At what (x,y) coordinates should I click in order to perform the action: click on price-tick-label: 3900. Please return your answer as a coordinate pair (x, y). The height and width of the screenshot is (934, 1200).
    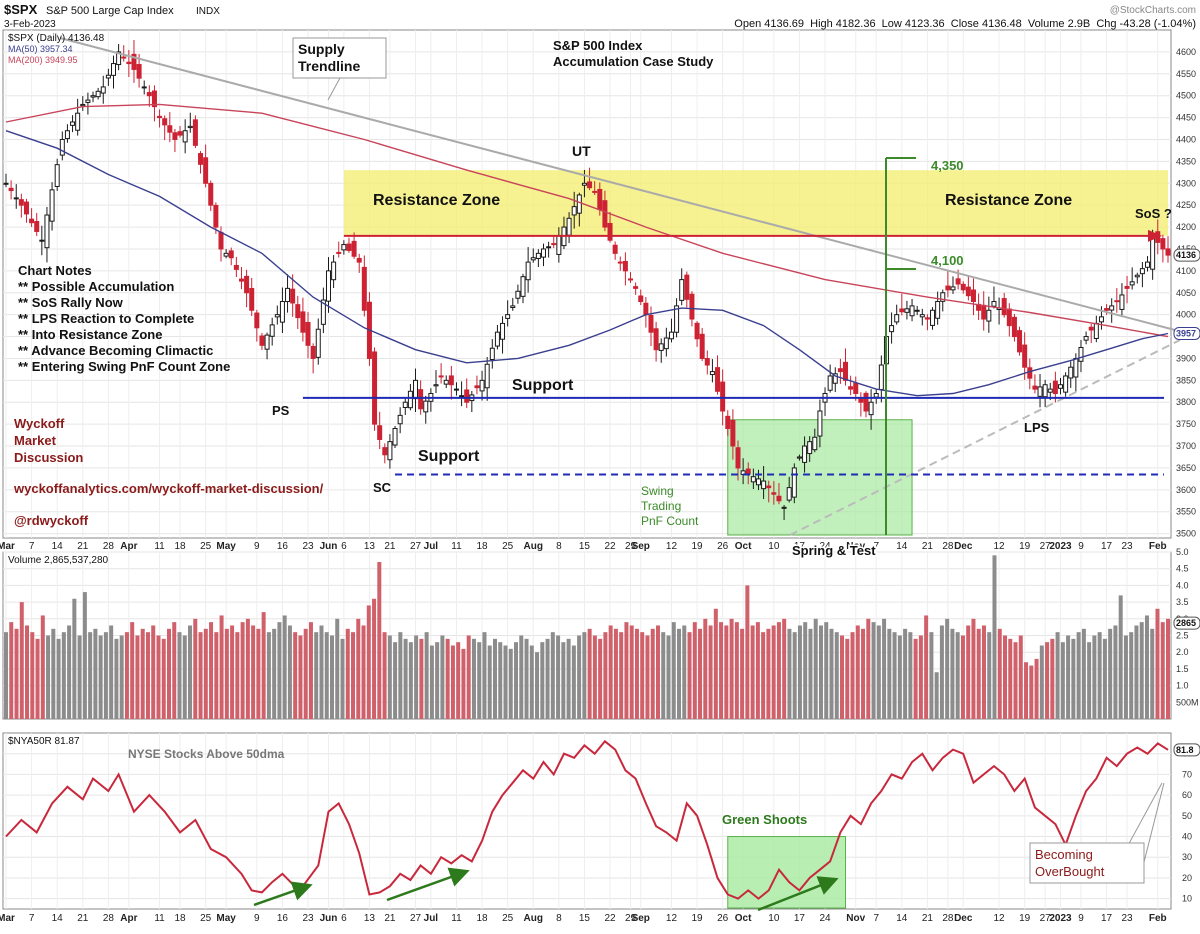
    Looking at the image, I should click on (1186, 358).